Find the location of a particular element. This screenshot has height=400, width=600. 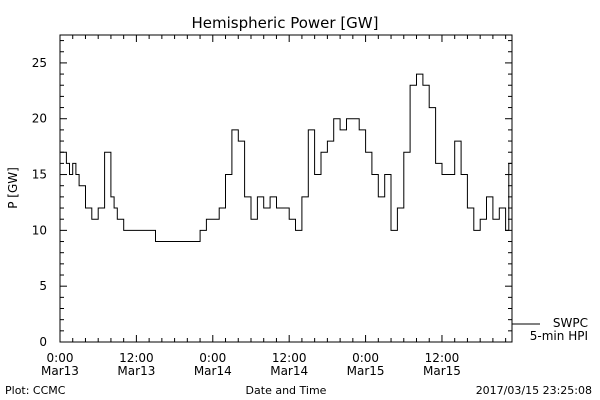

legend-label-swpc: SWPC is located at coordinates (570, 323).